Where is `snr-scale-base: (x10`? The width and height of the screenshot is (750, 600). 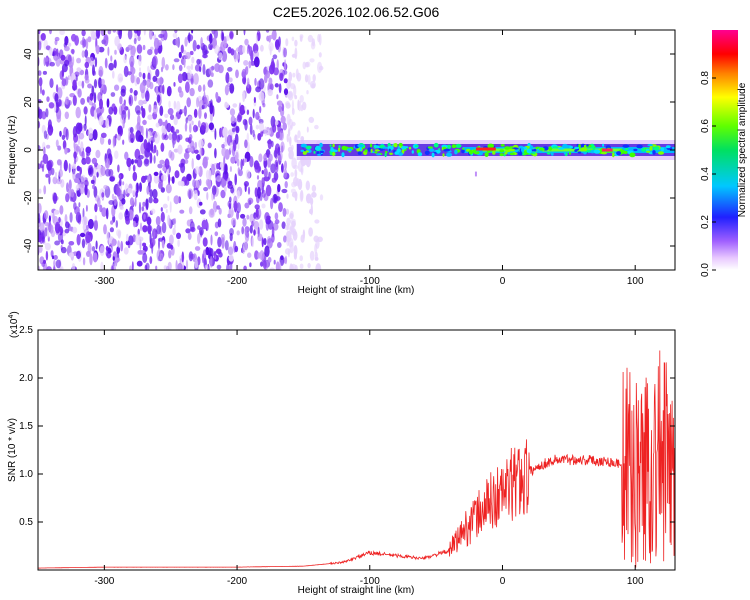
snr-scale-base: (x10 is located at coordinates (14, 328).